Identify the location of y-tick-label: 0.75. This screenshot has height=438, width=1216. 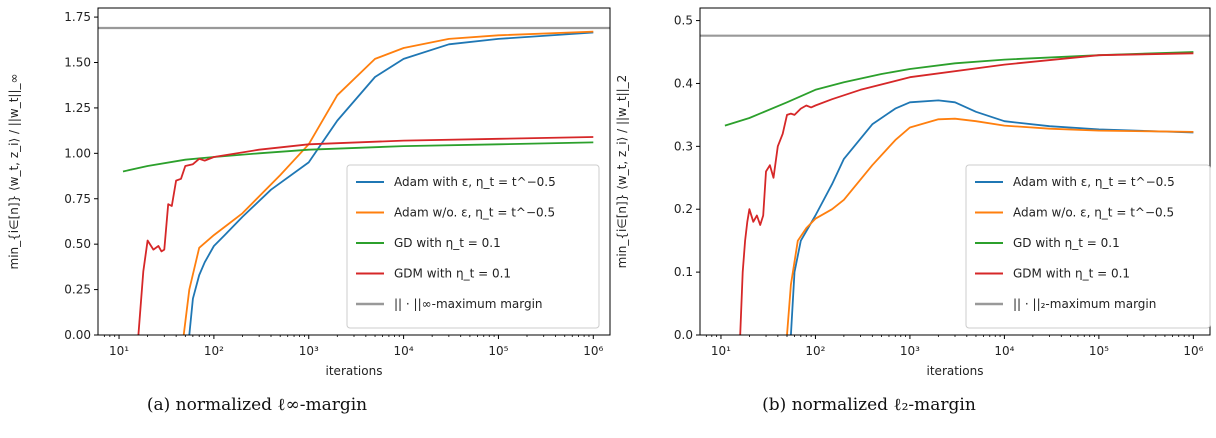
(77, 199).